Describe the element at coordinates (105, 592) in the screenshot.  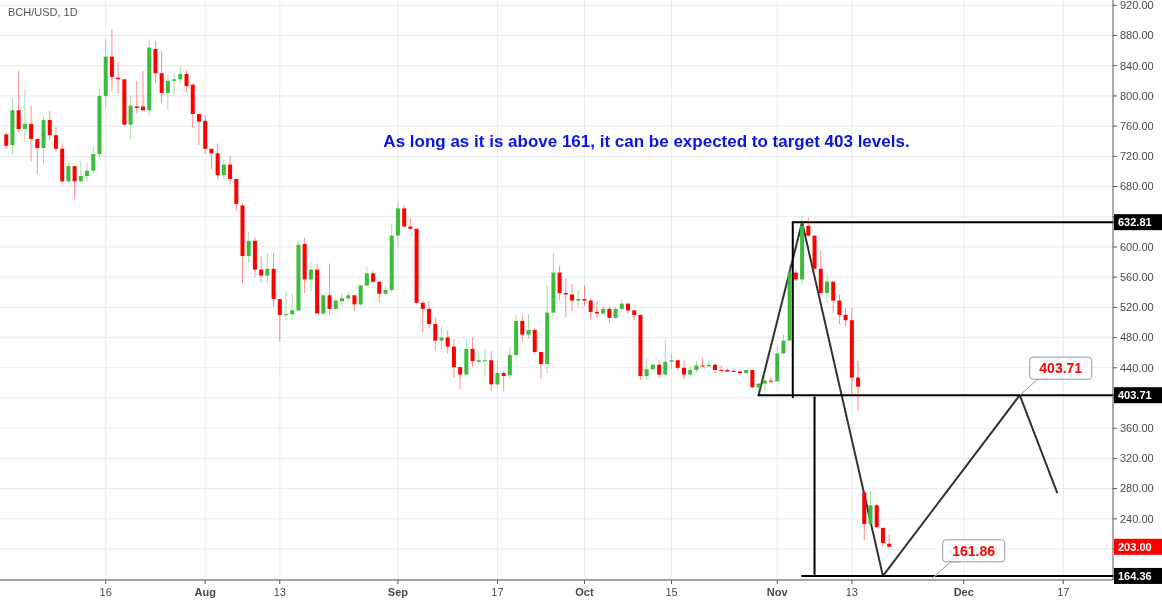
I see `x-tick-label: 16` at that location.